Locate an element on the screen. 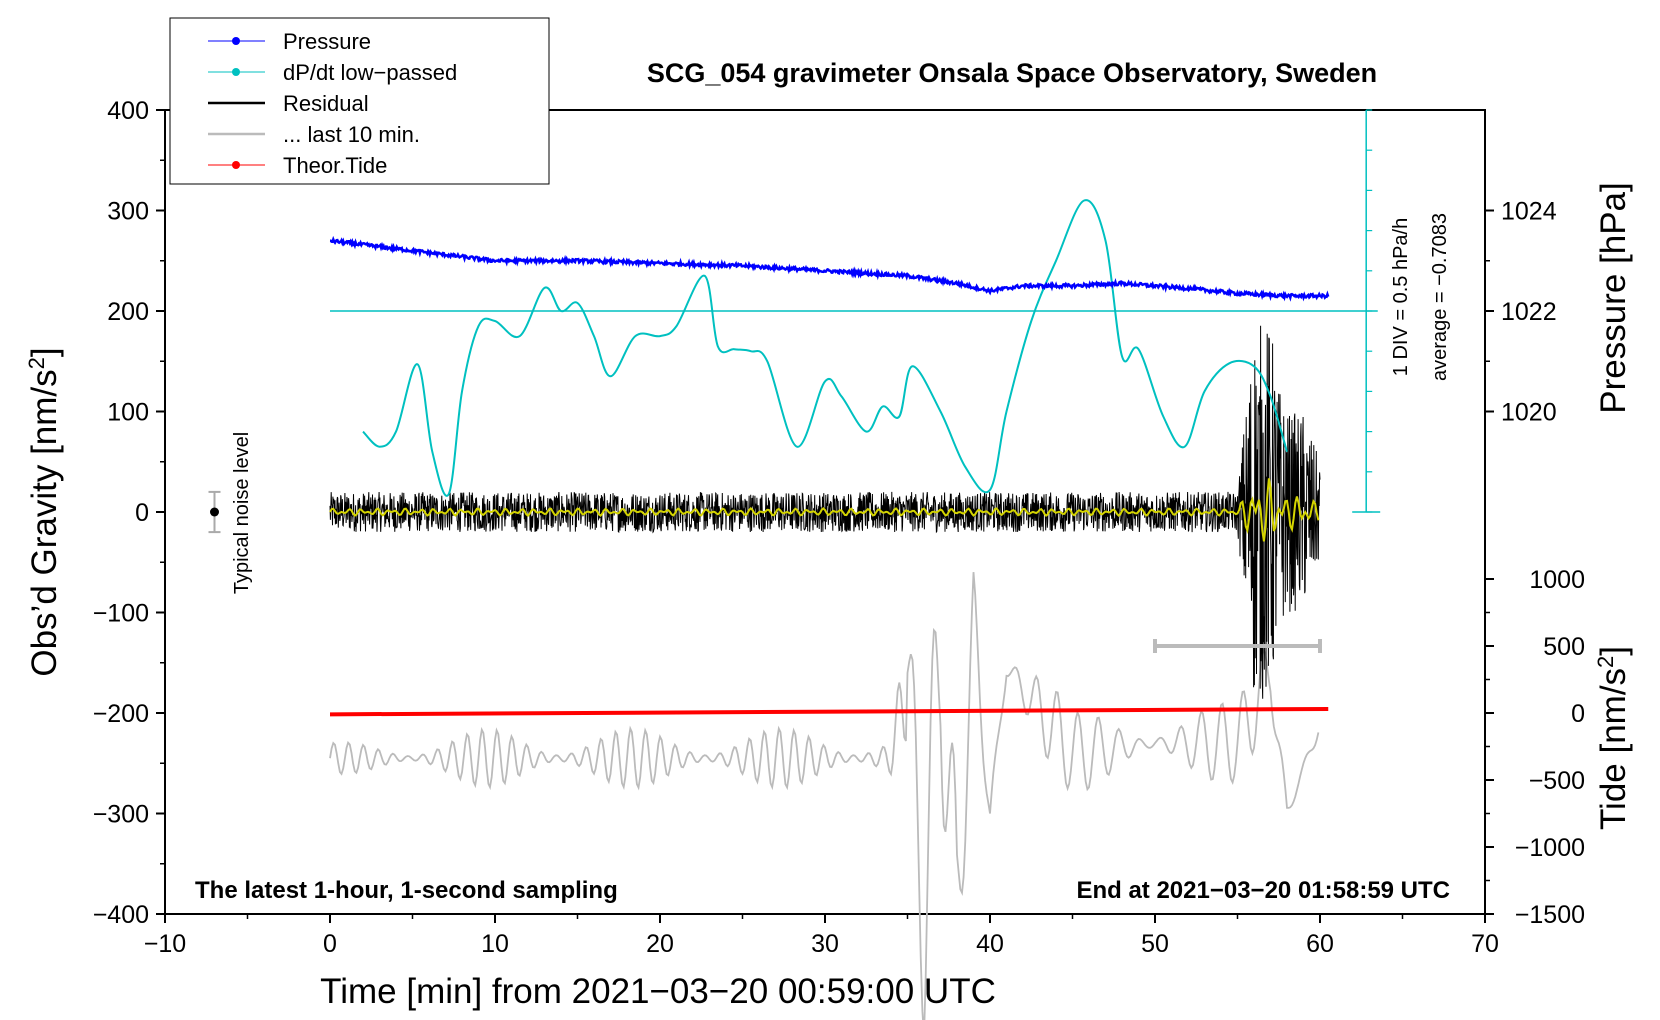 The width and height of the screenshot is (1660, 1020). x-tick-label: 60 is located at coordinates (1320, 944).